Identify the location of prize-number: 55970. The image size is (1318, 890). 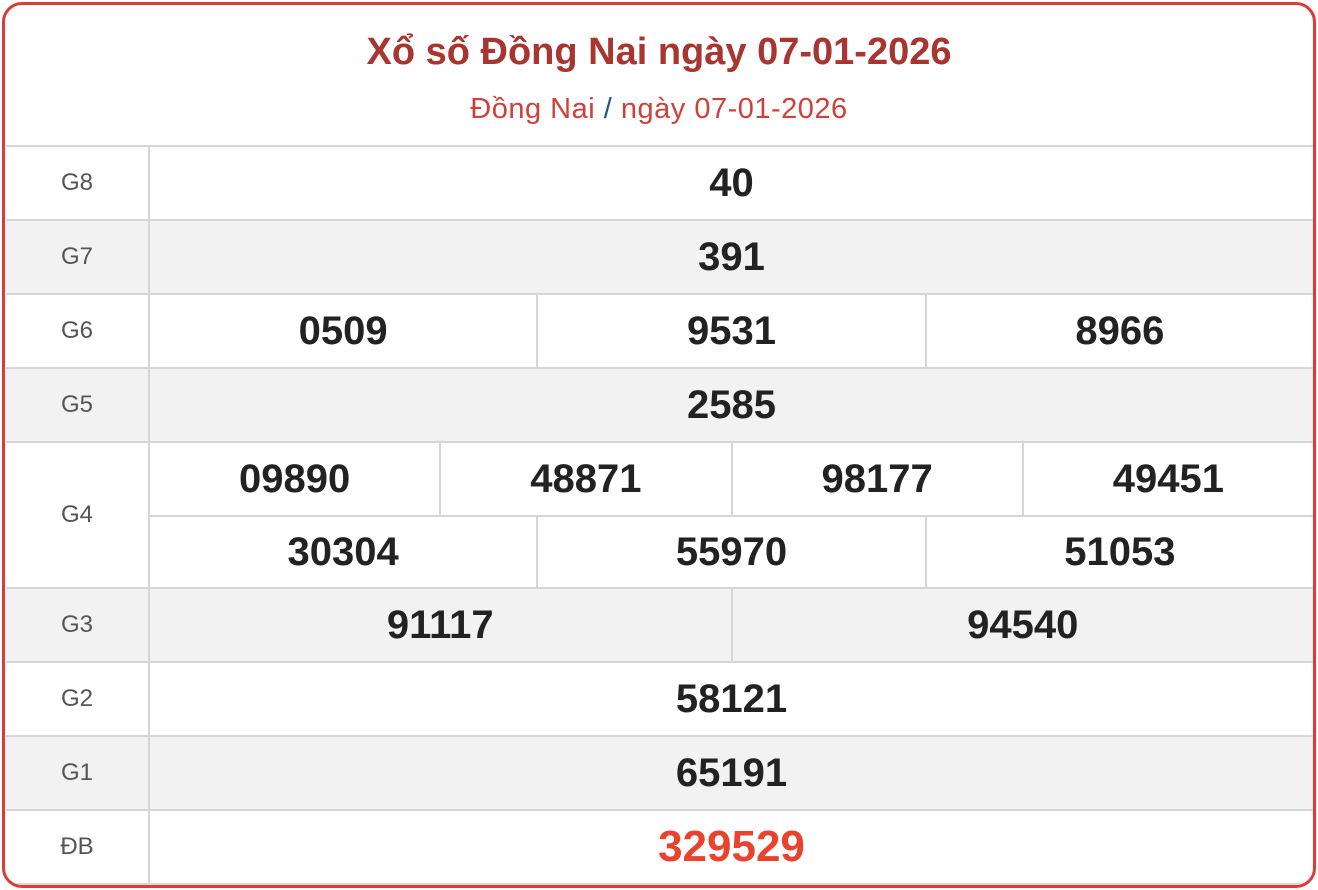
(730, 552).